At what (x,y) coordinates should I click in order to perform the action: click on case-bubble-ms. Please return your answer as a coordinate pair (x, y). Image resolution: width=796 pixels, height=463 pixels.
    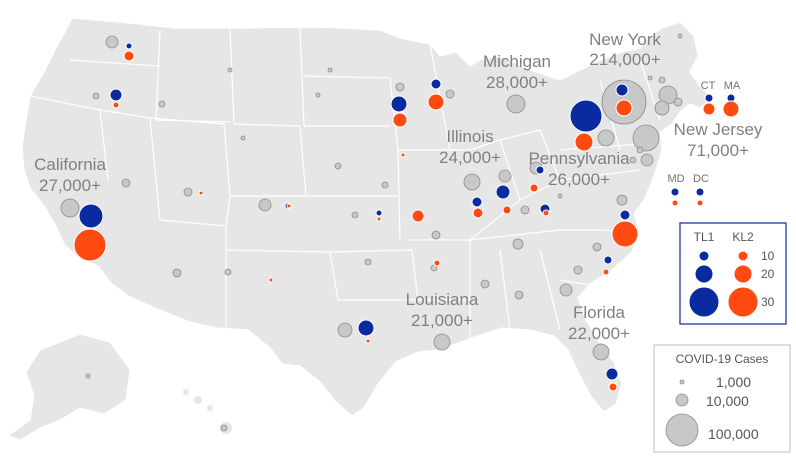
    Looking at the image, I should click on (485, 284).